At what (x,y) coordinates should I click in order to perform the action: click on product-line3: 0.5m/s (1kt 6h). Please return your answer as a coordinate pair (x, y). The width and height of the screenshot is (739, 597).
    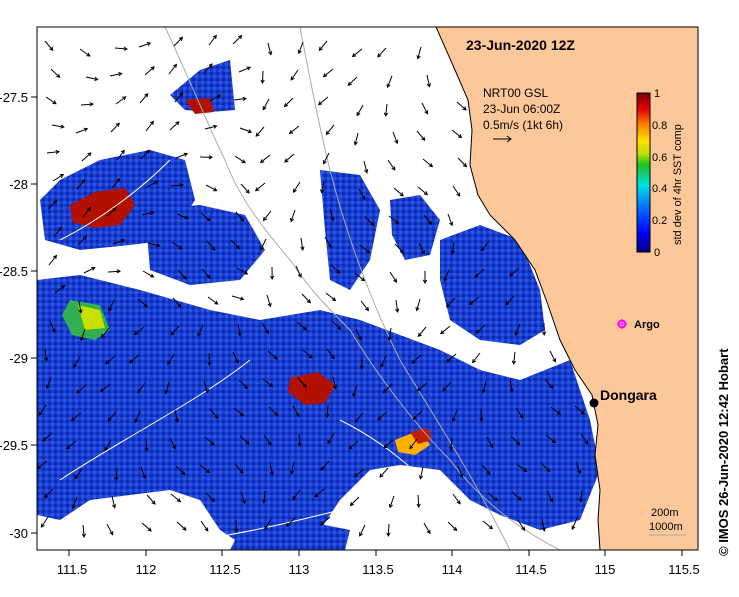
    Looking at the image, I should click on (523, 125).